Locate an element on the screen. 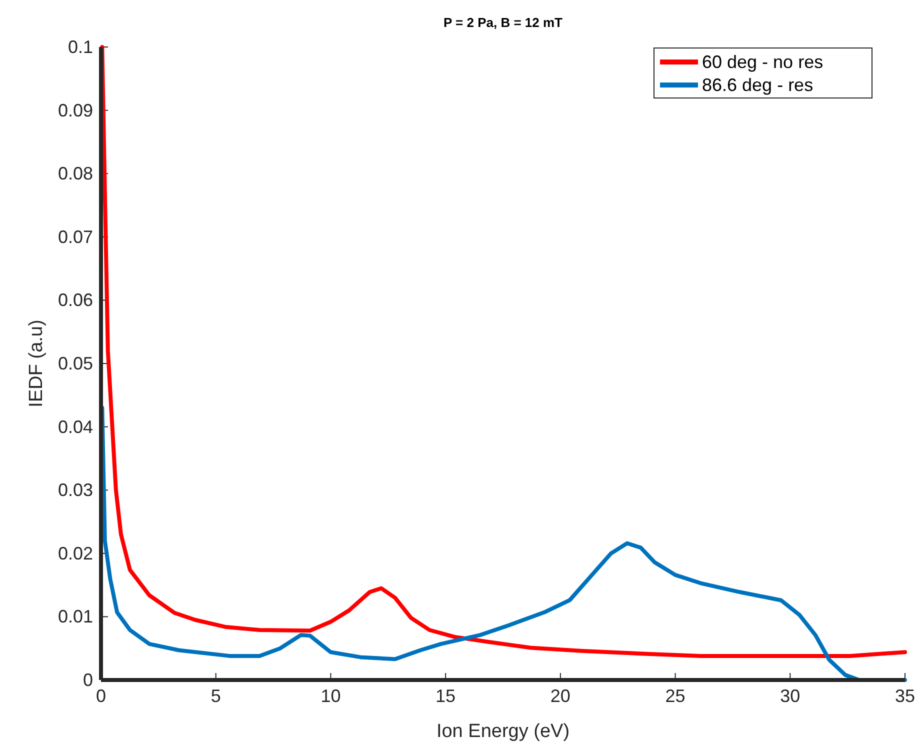 The image size is (922, 751). x-tick-label: 5 is located at coordinates (215, 696).